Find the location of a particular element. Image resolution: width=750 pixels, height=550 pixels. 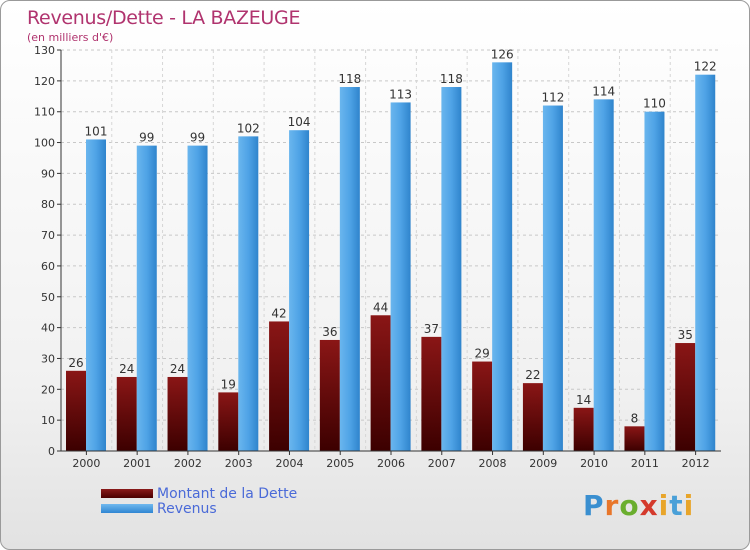

x-tick-label-2001: 2001 is located at coordinates (137, 463).